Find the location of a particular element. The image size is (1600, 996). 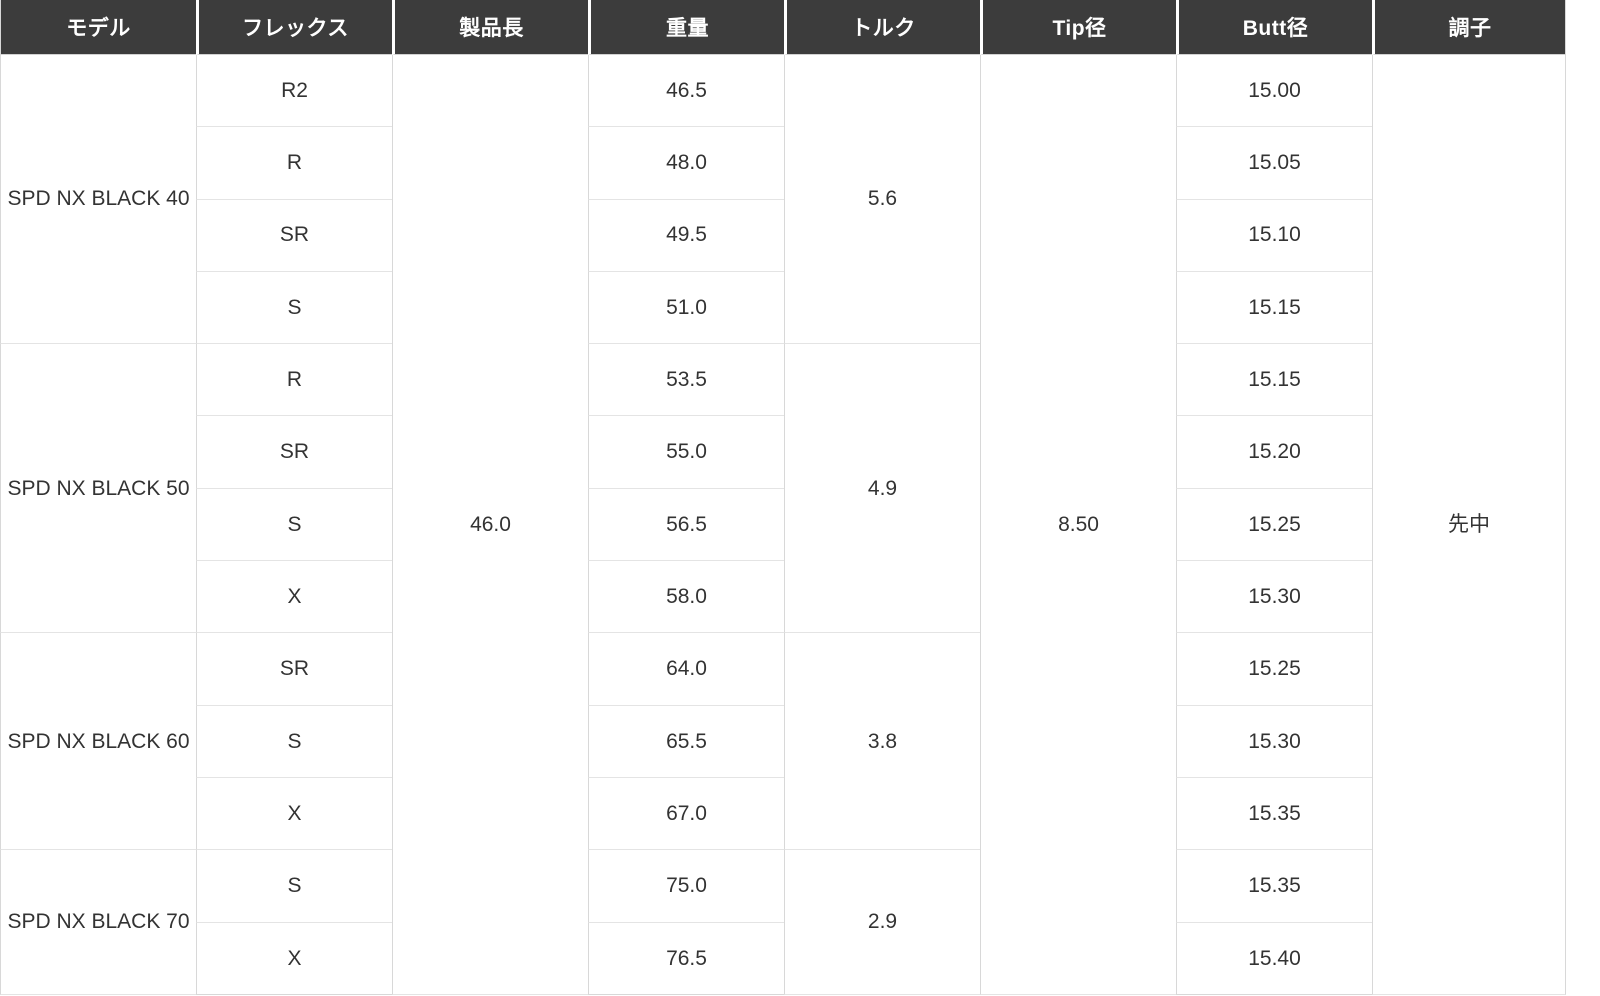

torque-cell: 4.9 is located at coordinates (882, 489).